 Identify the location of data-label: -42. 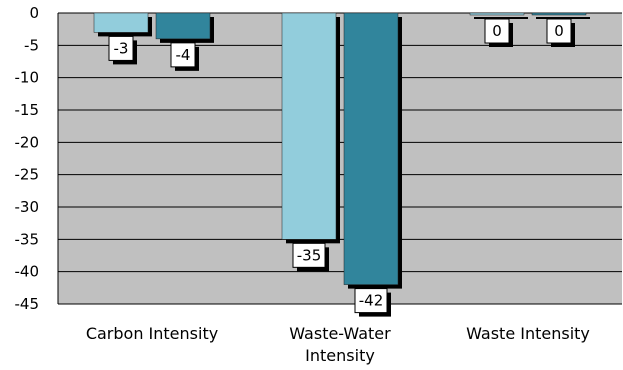
(371, 301).